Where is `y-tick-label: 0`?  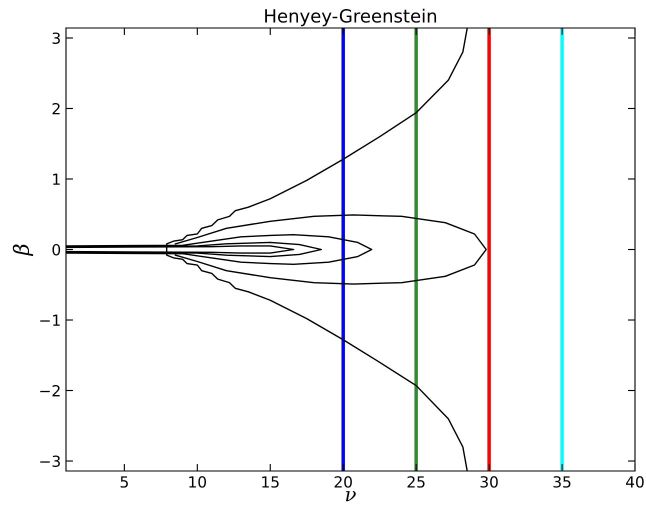
y-tick-label: 0 is located at coordinates (56, 250).